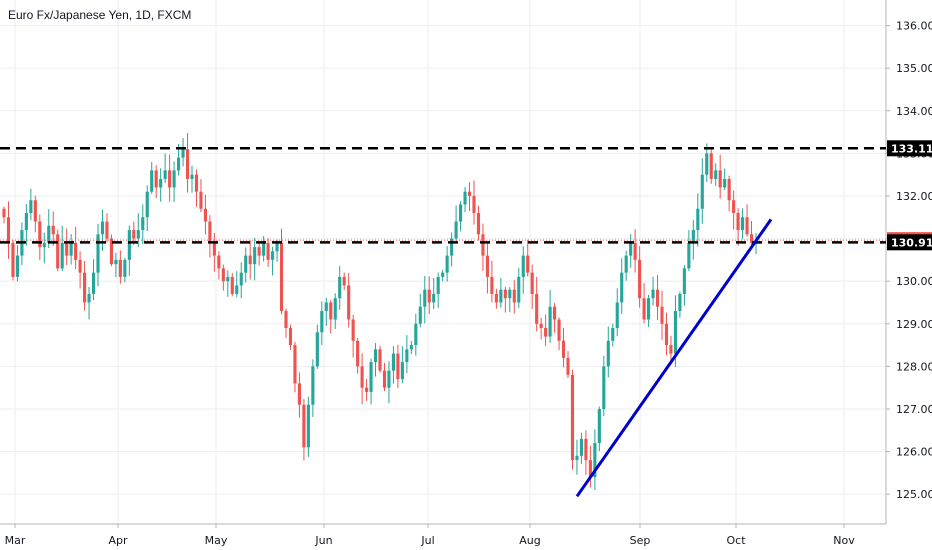 This screenshot has height=550, width=932. I want to click on y-tick-label: 128.000, so click(914, 366).